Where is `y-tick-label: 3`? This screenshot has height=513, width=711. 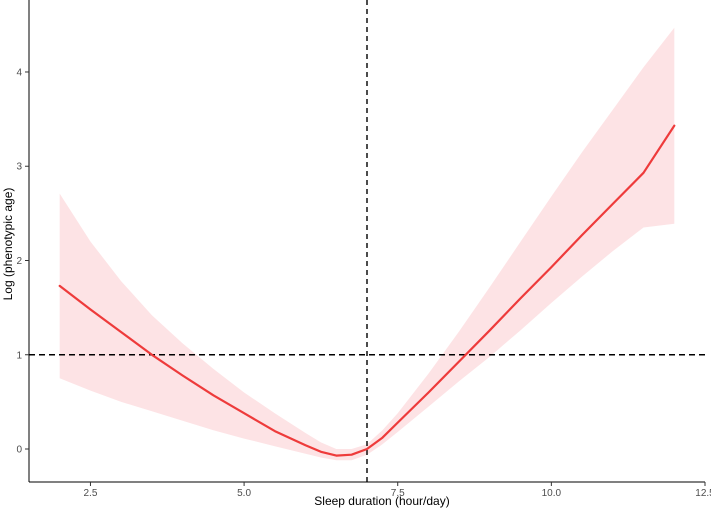 y-tick-label: 3 is located at coordinates (19, 167).